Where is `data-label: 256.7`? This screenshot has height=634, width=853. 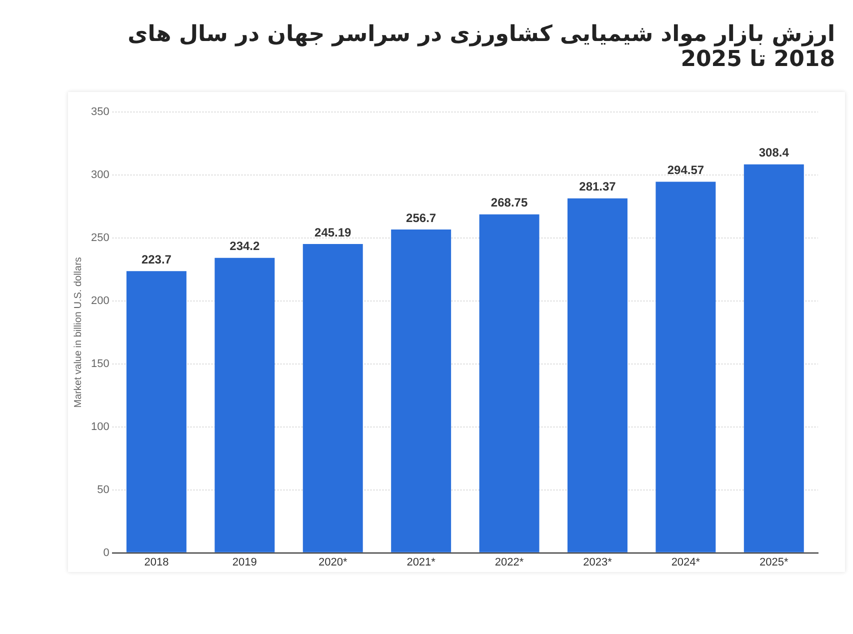 data-label: 256.7 is located at coordinates (421, 217).